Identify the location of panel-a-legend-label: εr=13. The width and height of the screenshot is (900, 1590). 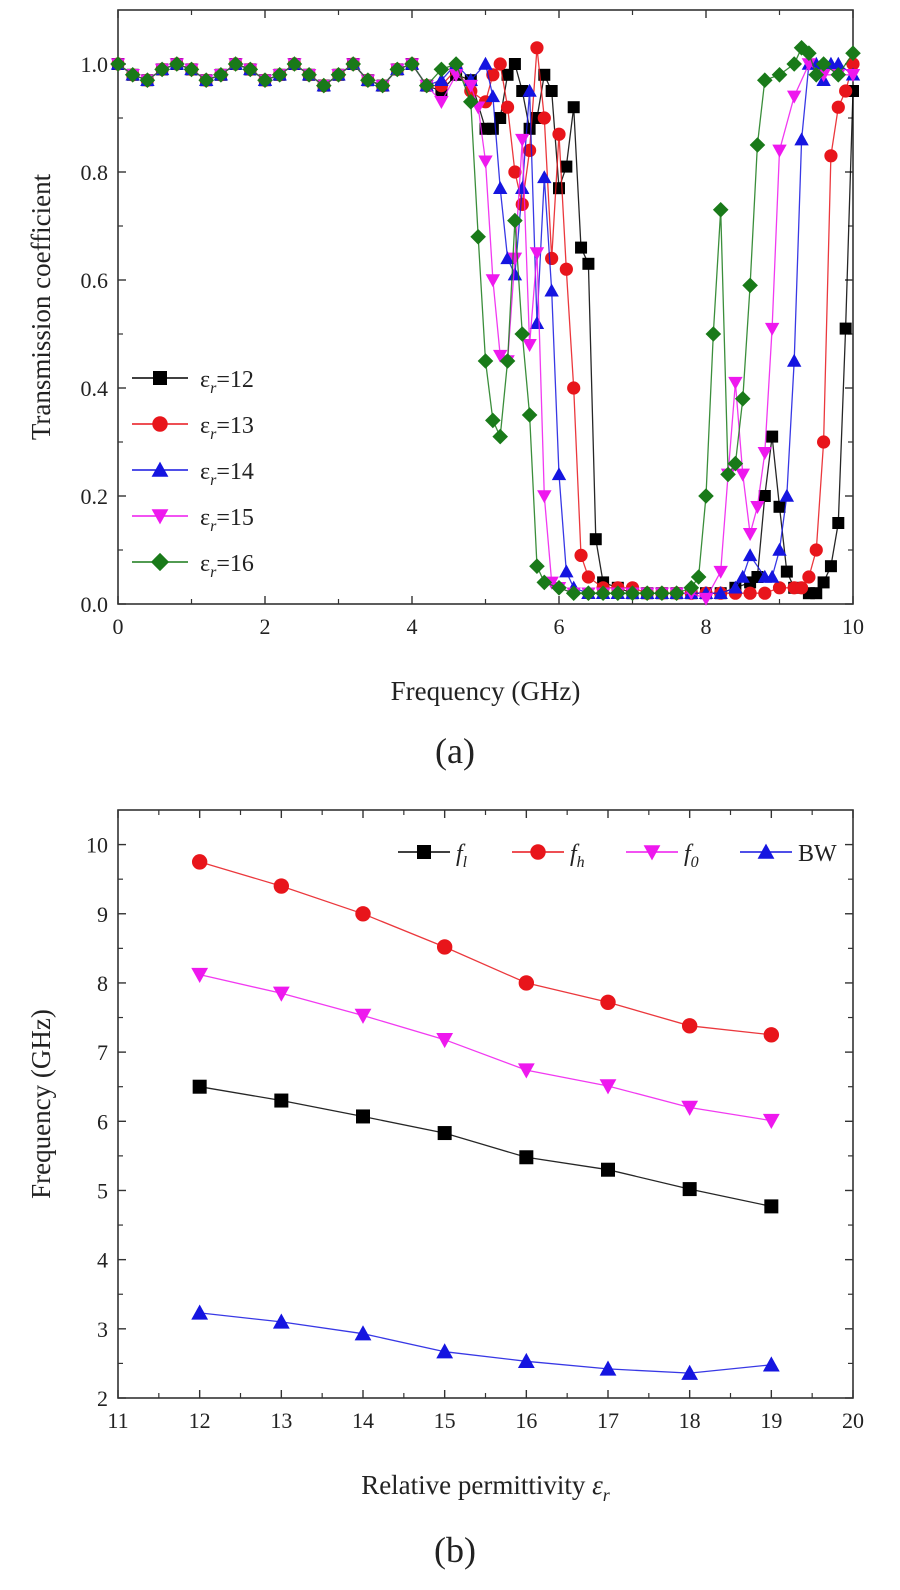
(227, 428).